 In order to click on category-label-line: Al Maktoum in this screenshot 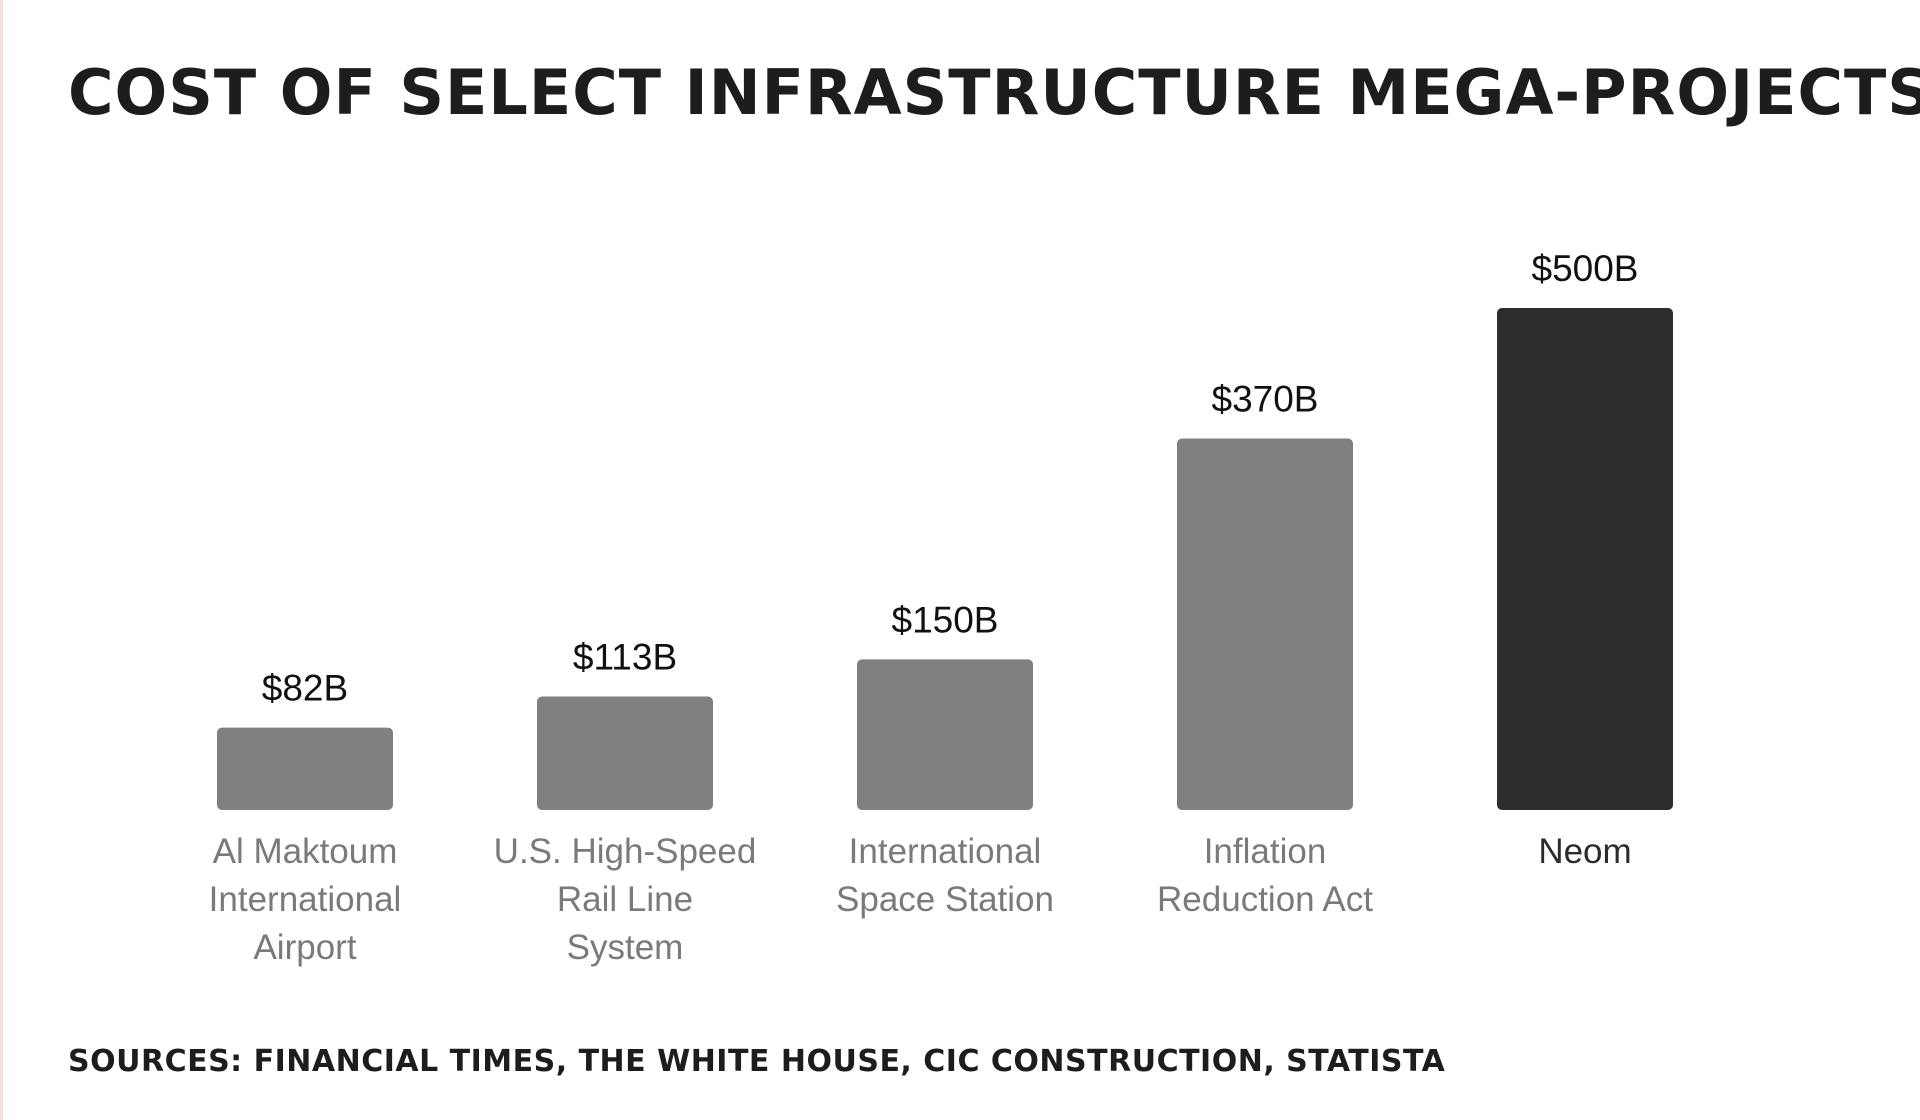, I will do `click(305, 851)`.